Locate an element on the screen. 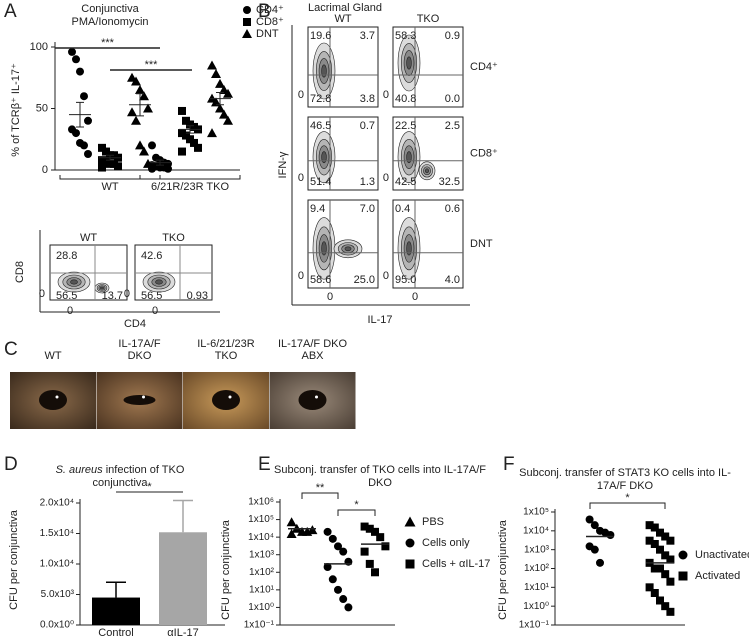 The width and height of the screenshot is (749, 637). y-axis-label: CD8 is located at coordinates (20, 272).